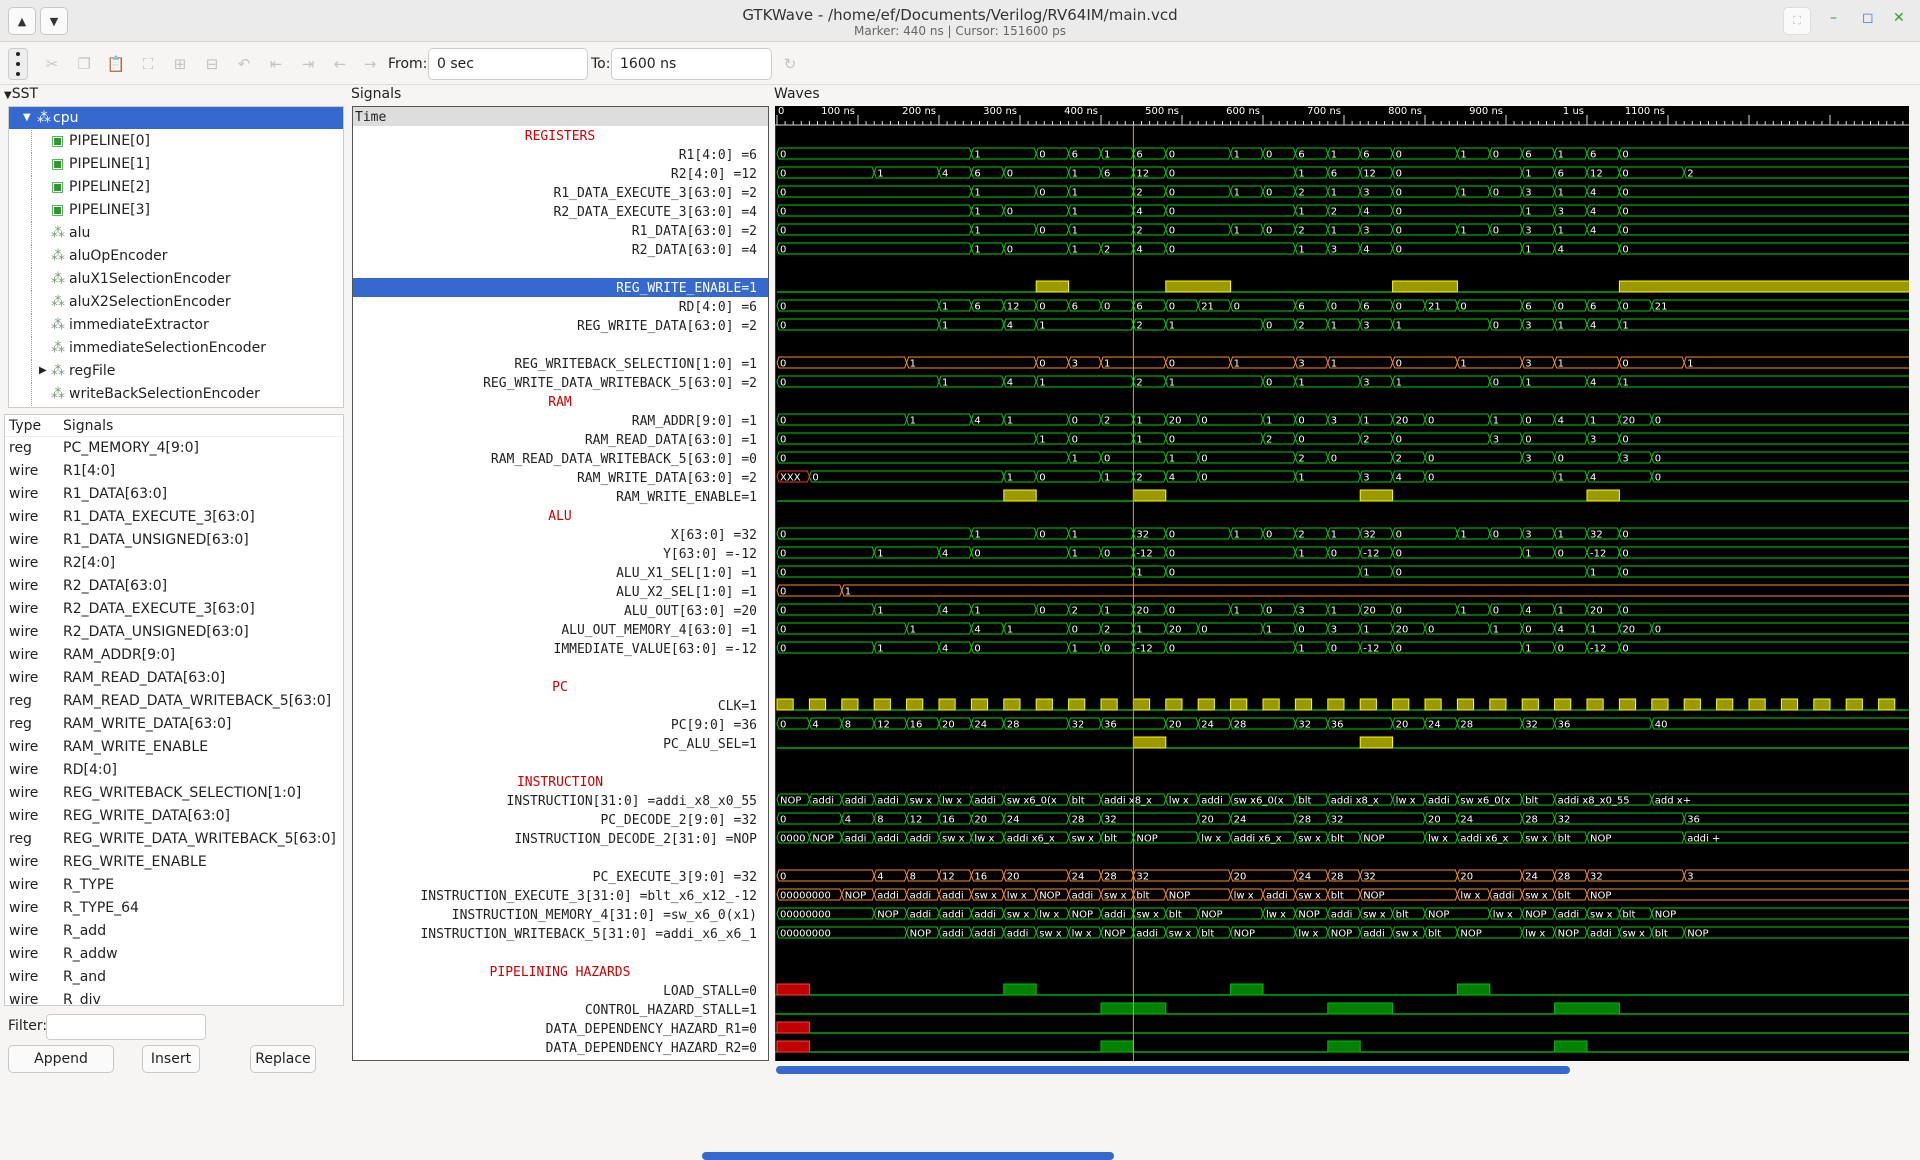 This screenshot has height=1160, width=1920. I want to click on signal-name: PC[9:0] =36, so click(714, 725).